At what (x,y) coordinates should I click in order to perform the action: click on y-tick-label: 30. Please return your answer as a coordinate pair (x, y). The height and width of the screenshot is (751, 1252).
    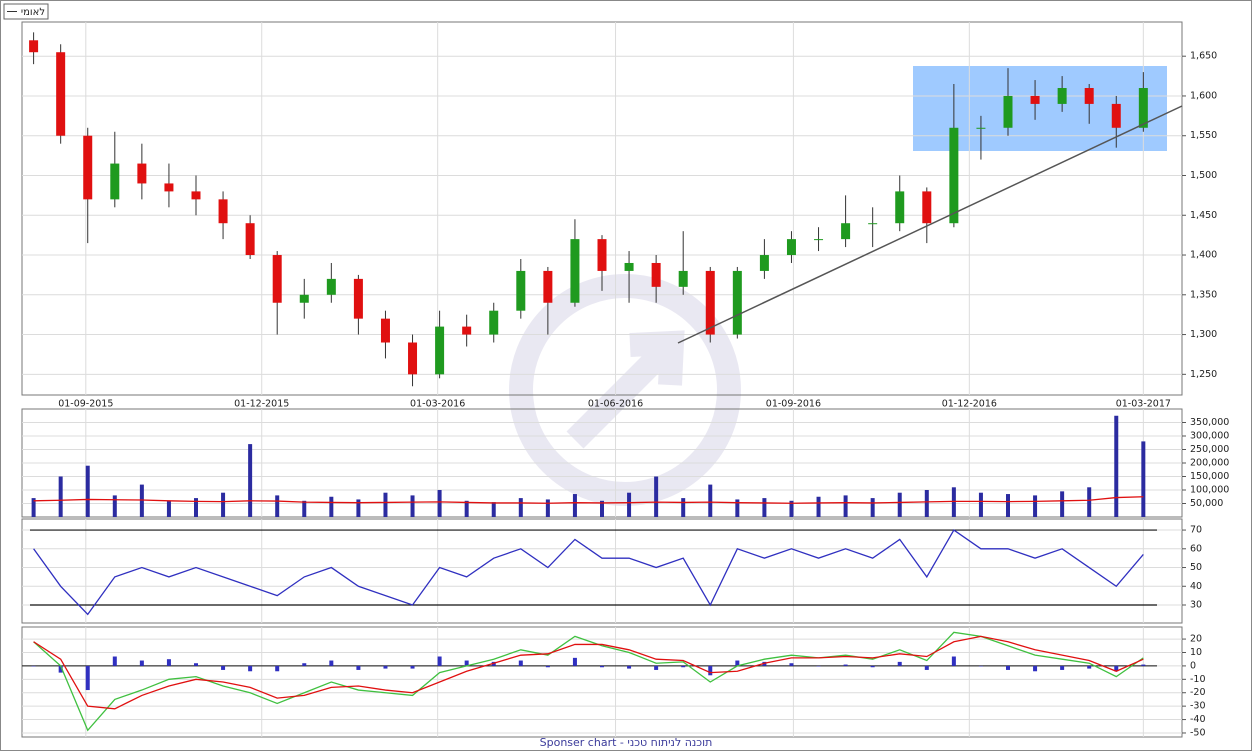
    Looking at the image, I should click on (1196, 605).